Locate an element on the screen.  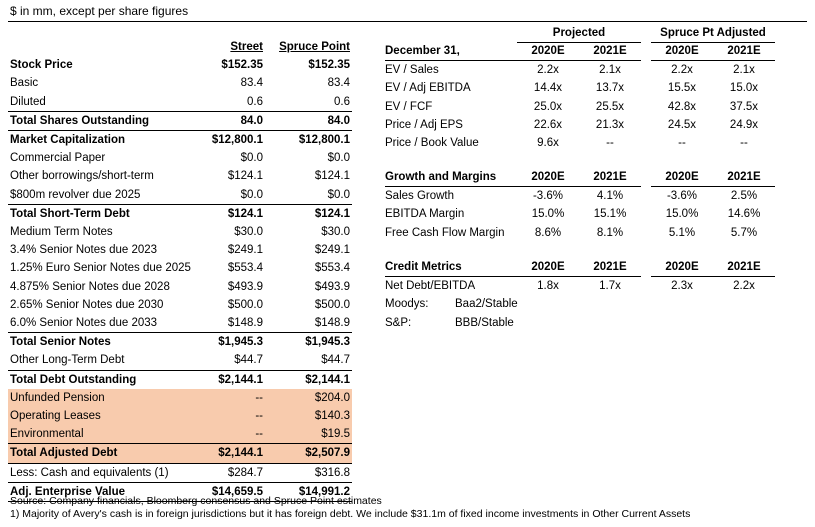
metric-value: 9.6x is located at coordinates (548, 143).